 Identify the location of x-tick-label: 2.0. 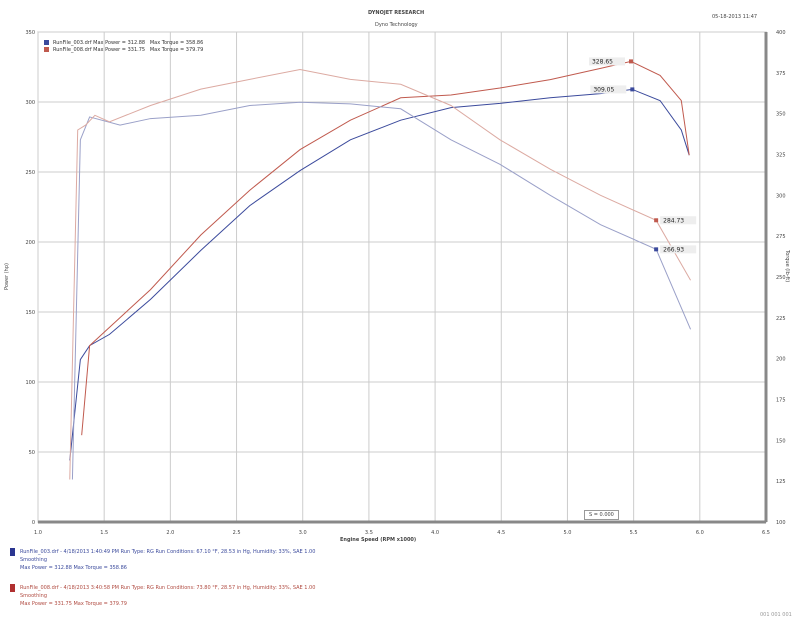
(170, 533).